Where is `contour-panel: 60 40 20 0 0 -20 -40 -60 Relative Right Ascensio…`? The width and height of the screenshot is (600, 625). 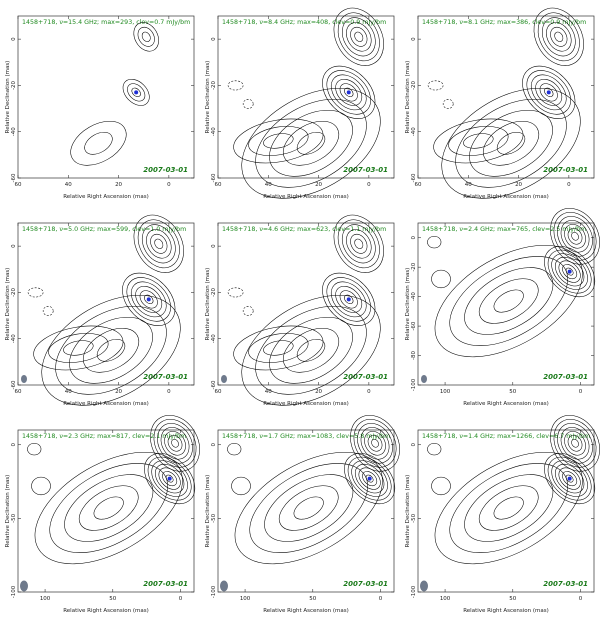
contour-panel: 60 40 20 0 0 -20 -40 -60 Relative Right Ascensio… is located at coordinates (100, 310).